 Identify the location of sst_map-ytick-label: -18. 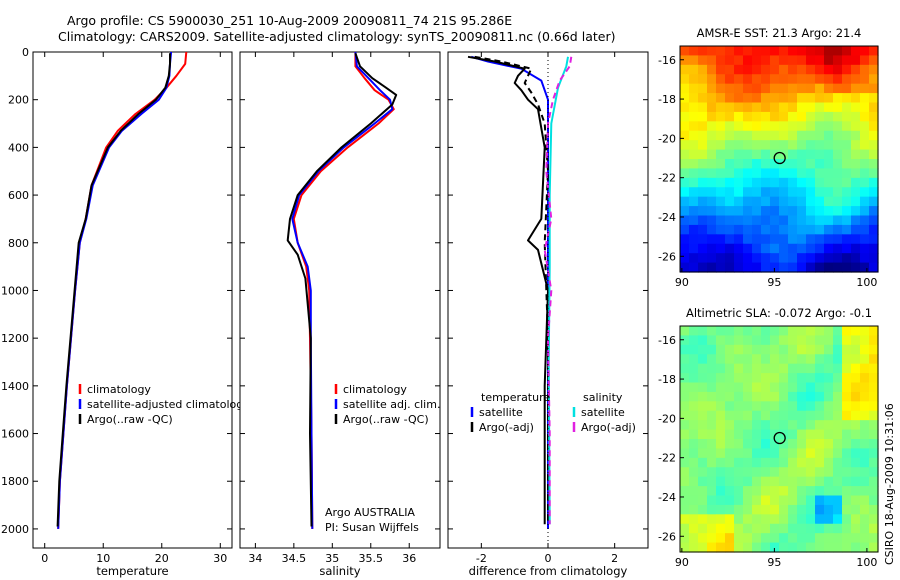
(667, 99).